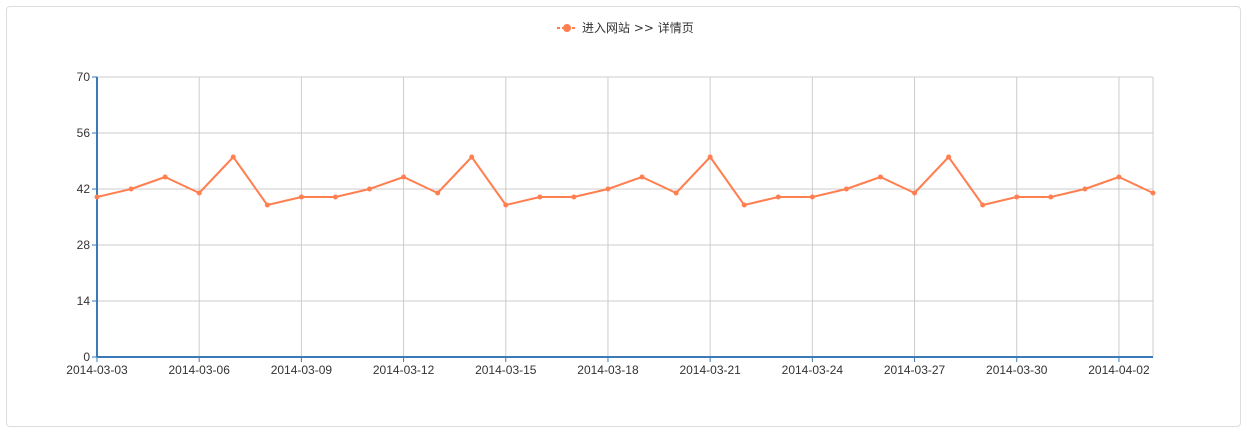 The width and height of the screenshot is (1247, 433). Describe the element at coordinates (638, 27) in the screenshot. I see `legend-entry-label: 进入网站 >> 详情页` at that location.